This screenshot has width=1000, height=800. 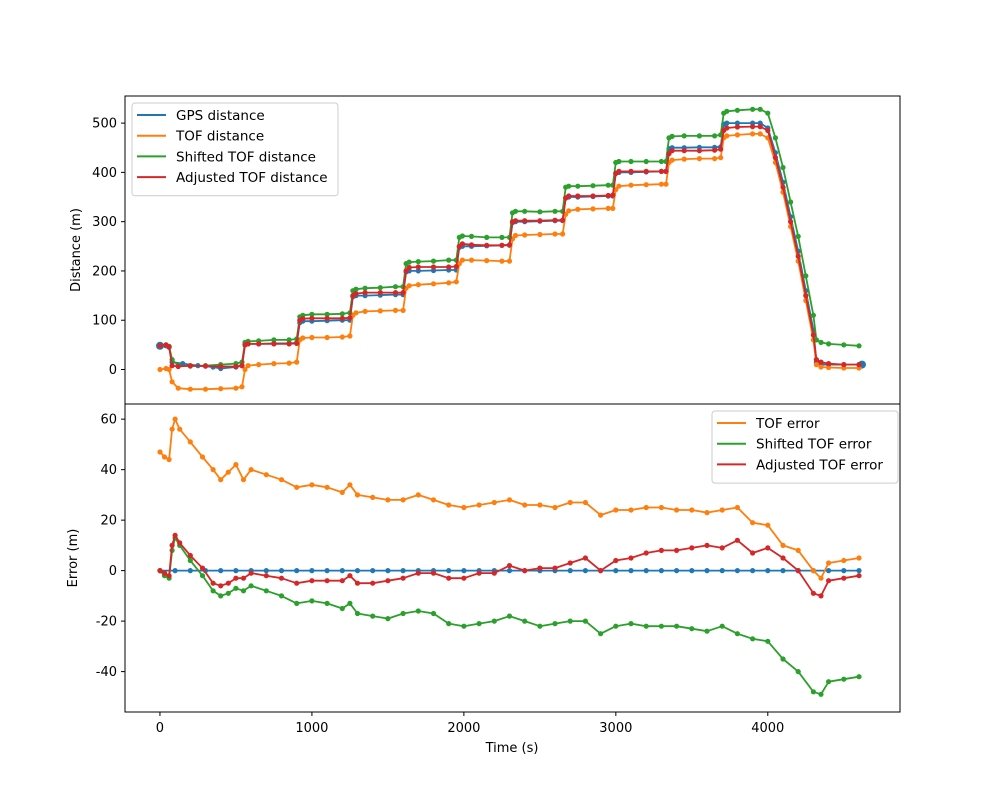 What do you see at coordinates (104, 271) in the screenshot?
I see `y-tick-label: 200` at bounding box center [104, 271].